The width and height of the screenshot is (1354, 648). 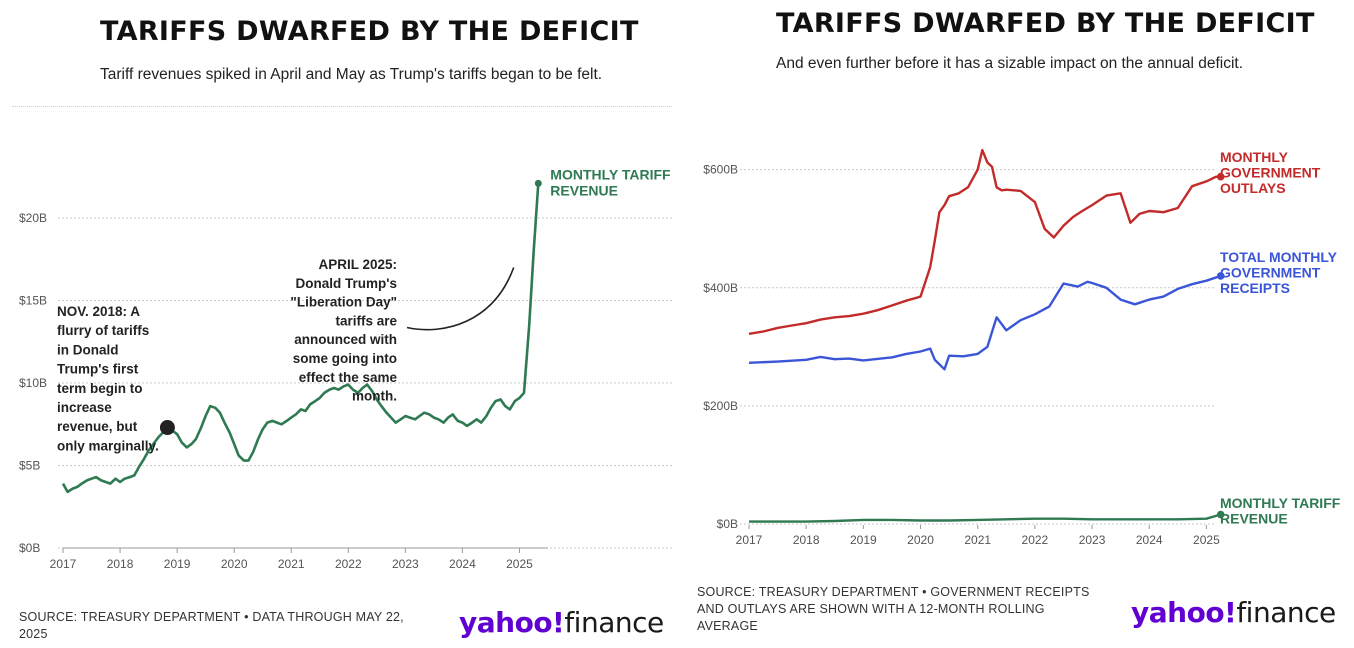 I want to click on left-chart-title: TARIFFS DWARFED BY THE DEFICIT, so click(x=369, y=31).